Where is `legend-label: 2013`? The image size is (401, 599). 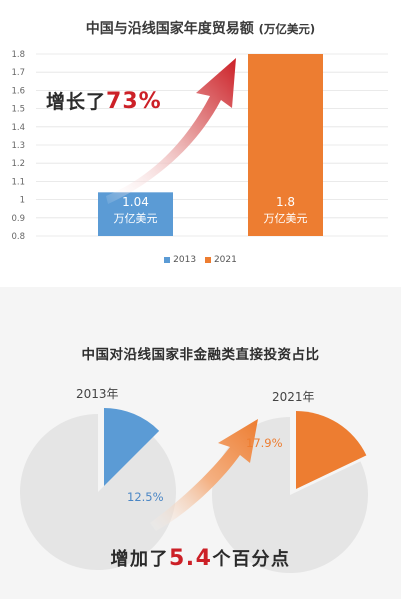
legend-label: 2013 is located at coordinates (185, 260).